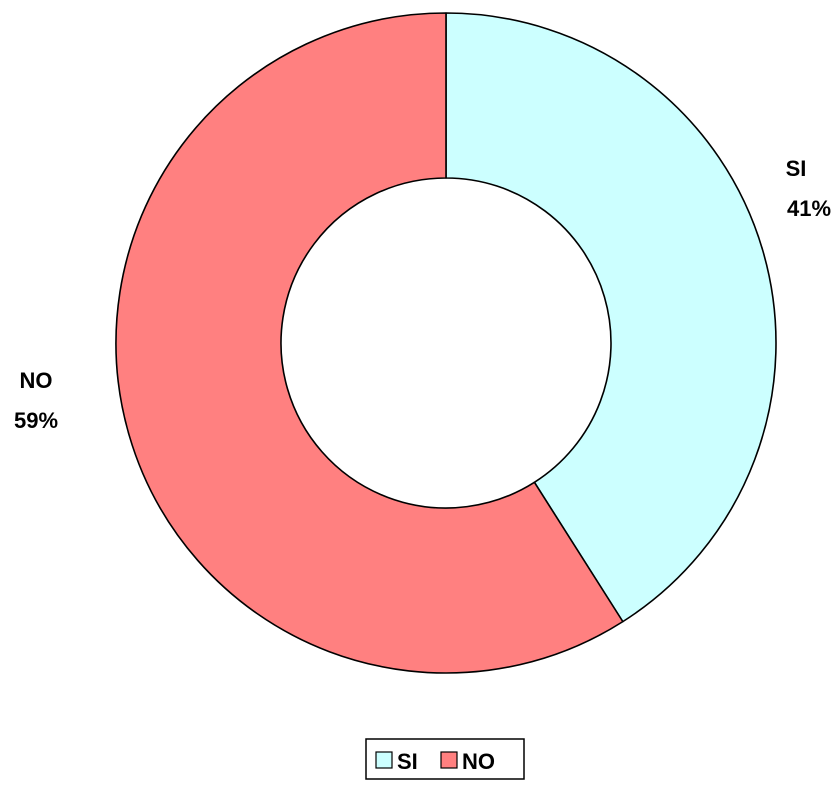  What do you see at coordinates (796, 168) in the screenshot?
I see `data-label-si-category: SI` at bounding box center [796, 168].